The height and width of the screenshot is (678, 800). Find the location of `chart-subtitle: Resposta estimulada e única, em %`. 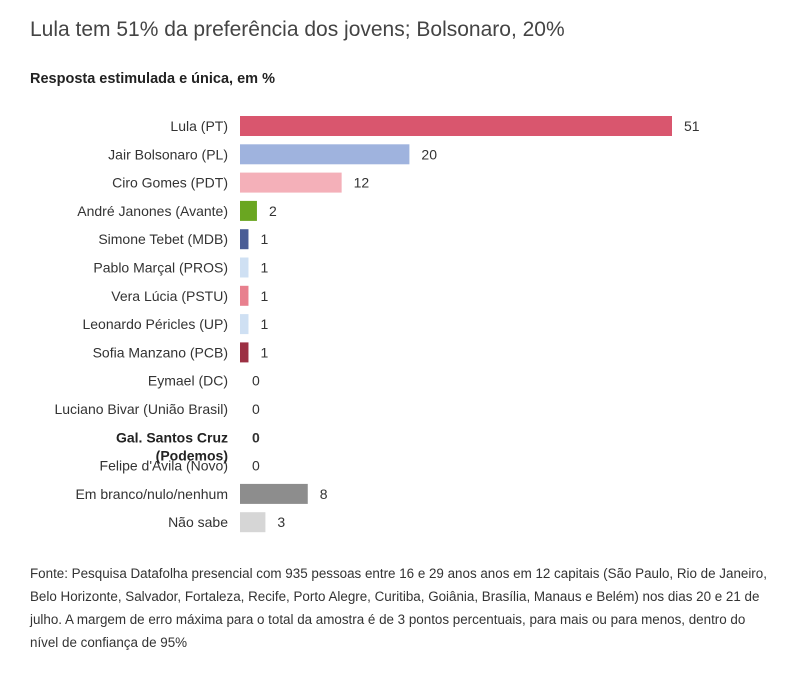

chart-subtitle: Resposta estimulada e única, em % is located at coordinates (152, 79).